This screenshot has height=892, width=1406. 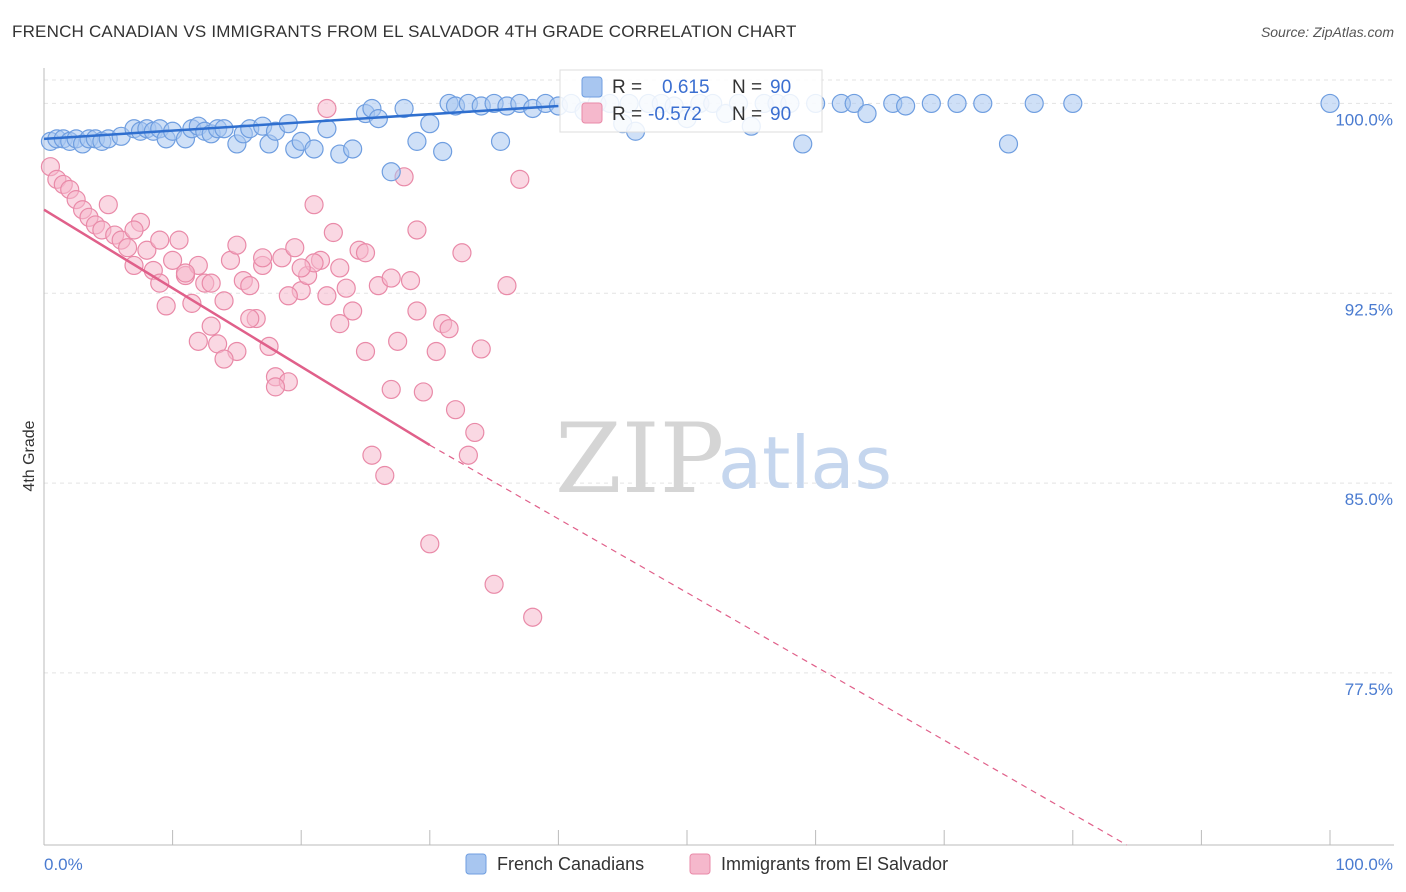 What do you see at coordinates (780, 87) in the screenshot?
I see `legend-n-value-1: 90` at bounding box center [780, 87].